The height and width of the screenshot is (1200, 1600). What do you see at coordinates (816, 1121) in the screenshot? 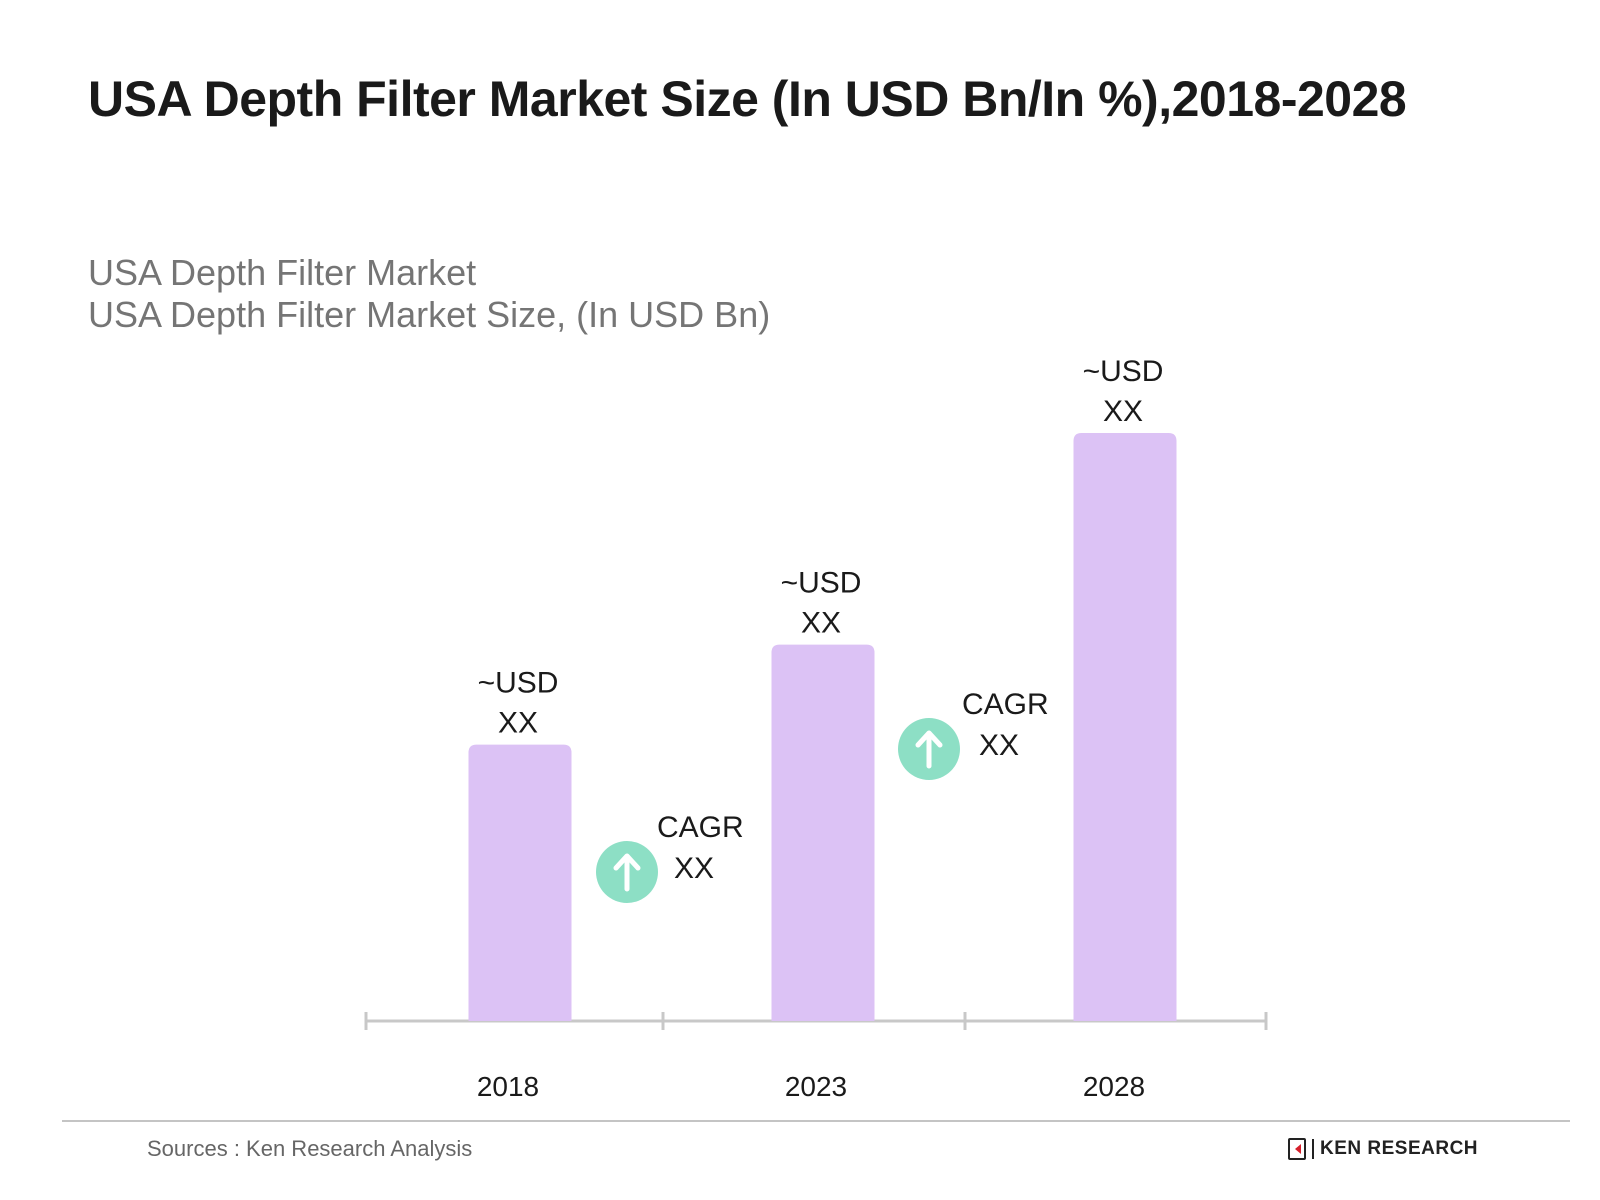
I see `footer-divider` at bounding box center [816, 1121].